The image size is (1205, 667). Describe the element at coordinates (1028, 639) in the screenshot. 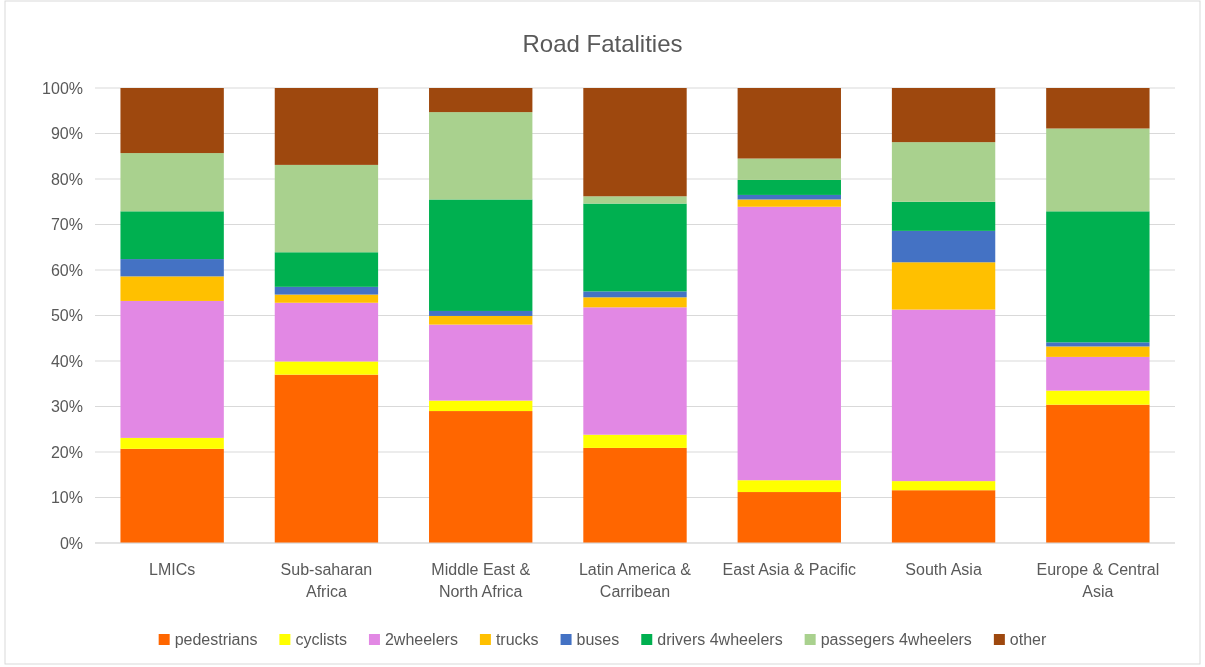

I see `legend-label: other` at that location.